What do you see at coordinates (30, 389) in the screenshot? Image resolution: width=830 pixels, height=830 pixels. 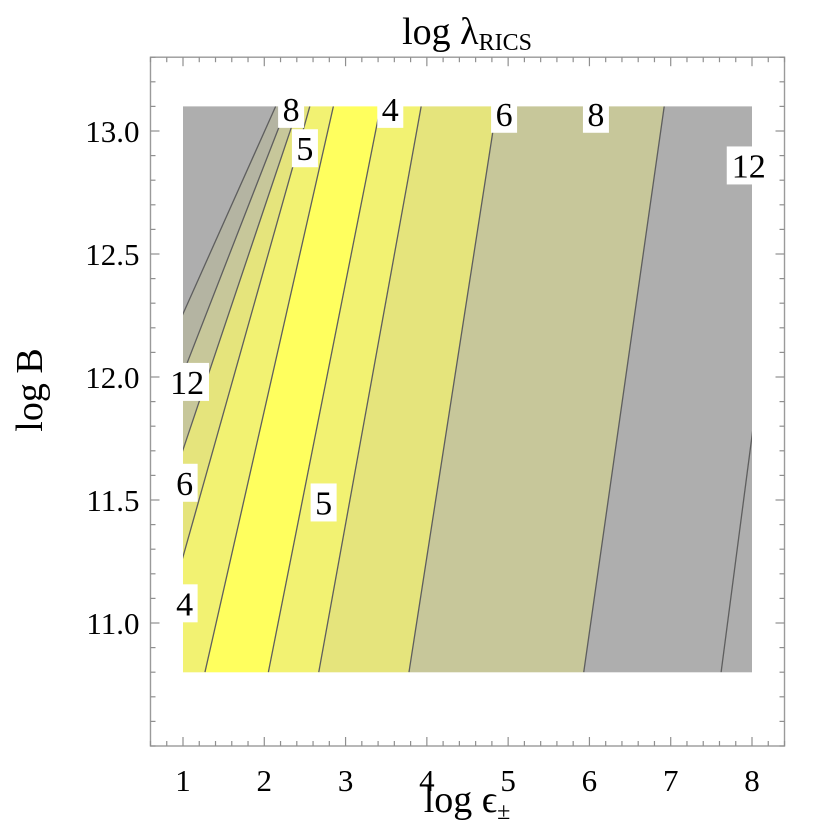 I see `y-axis-label: log B` at bounding box center [30, 389].